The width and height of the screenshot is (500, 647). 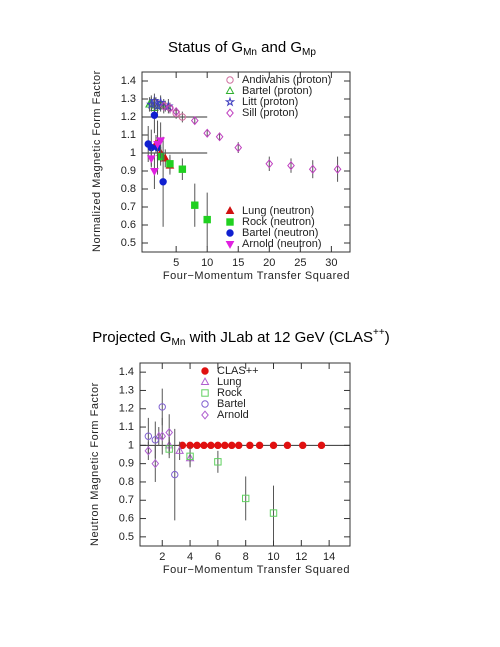 I want to click on legend-label: Lung (neutron), so click(x=278, y=211).